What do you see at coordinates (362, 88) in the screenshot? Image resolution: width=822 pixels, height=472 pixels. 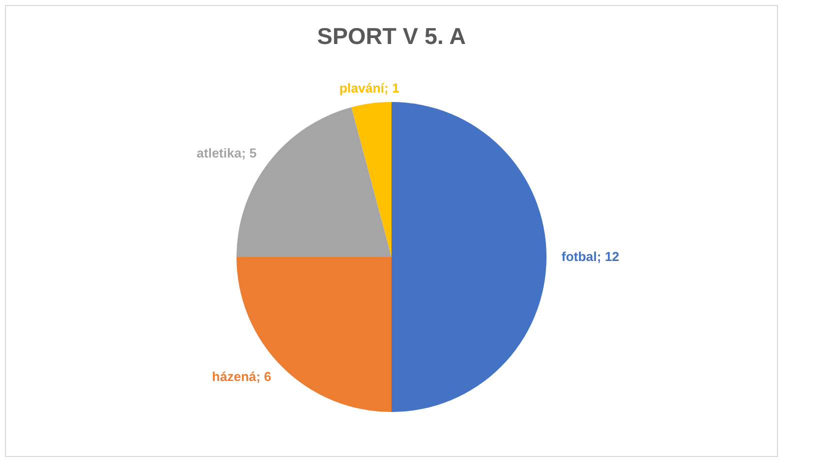 I see `slice-label: plavání` at bounding box center [362, 88].